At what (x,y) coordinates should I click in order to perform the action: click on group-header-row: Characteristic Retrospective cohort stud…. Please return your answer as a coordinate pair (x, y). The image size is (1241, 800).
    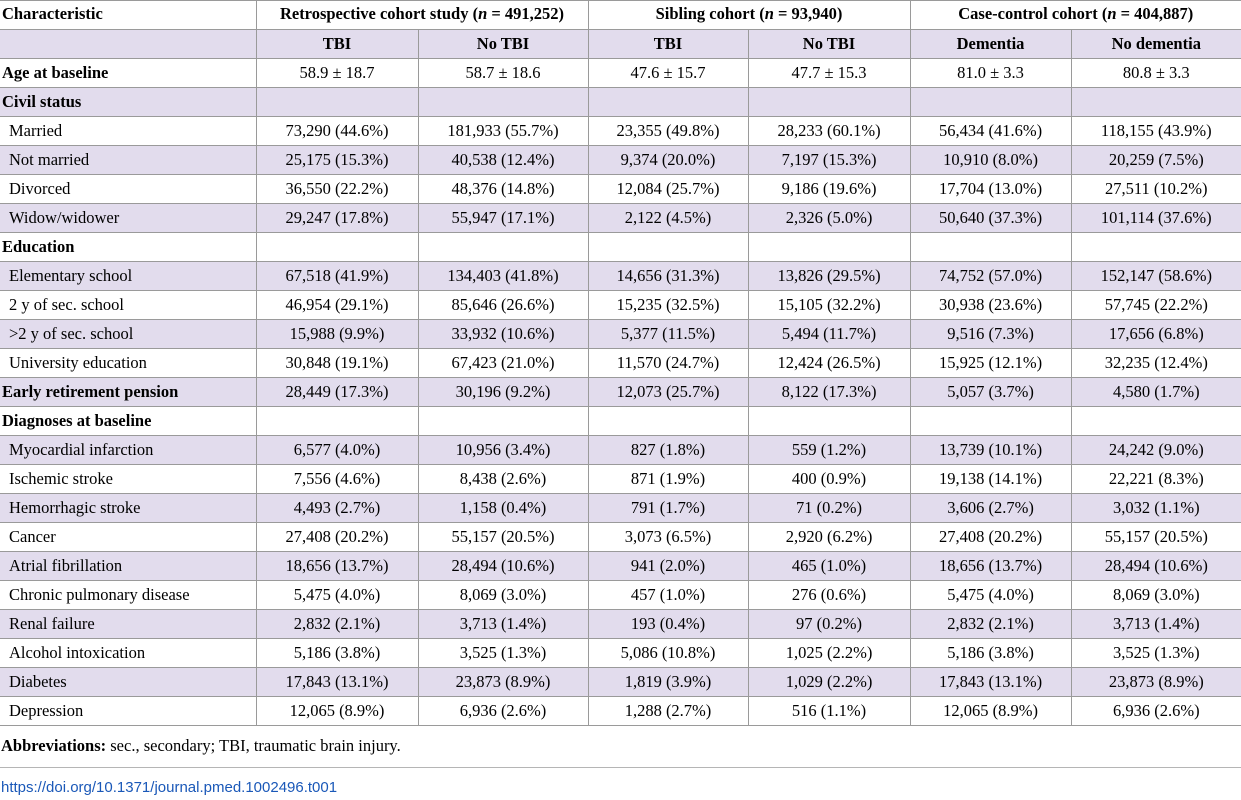
    Looking at the image, I should click on (620, 15).